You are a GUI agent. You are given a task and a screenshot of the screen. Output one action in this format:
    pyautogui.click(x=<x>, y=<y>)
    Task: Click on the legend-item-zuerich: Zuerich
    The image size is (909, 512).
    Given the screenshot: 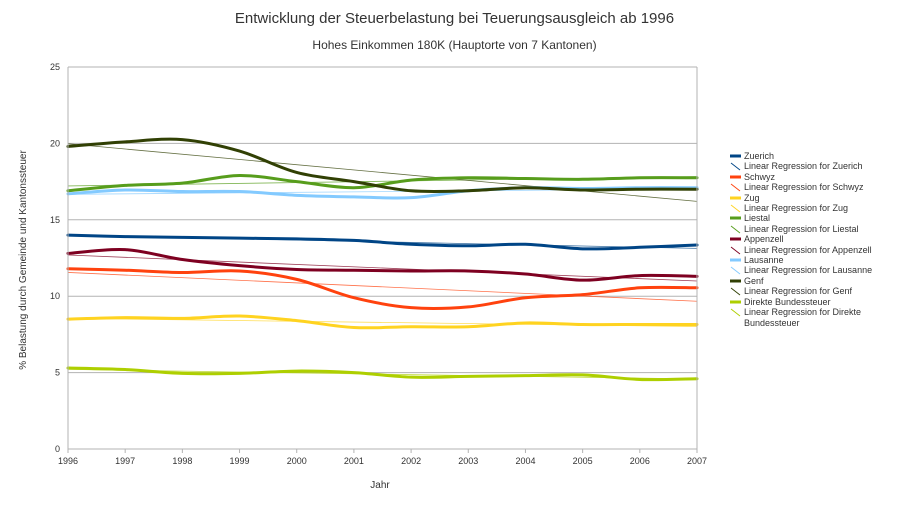 What is the action you would take?
    pyautogui.click(x=817, y=156)
    